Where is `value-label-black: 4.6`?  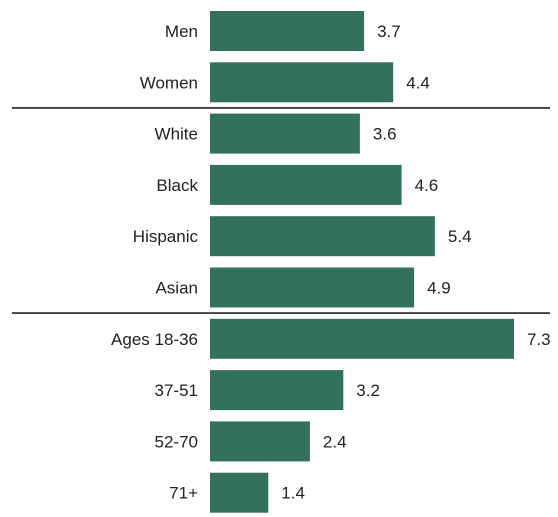
value-label-black: 4.6 is located at coordinates (427, 185).